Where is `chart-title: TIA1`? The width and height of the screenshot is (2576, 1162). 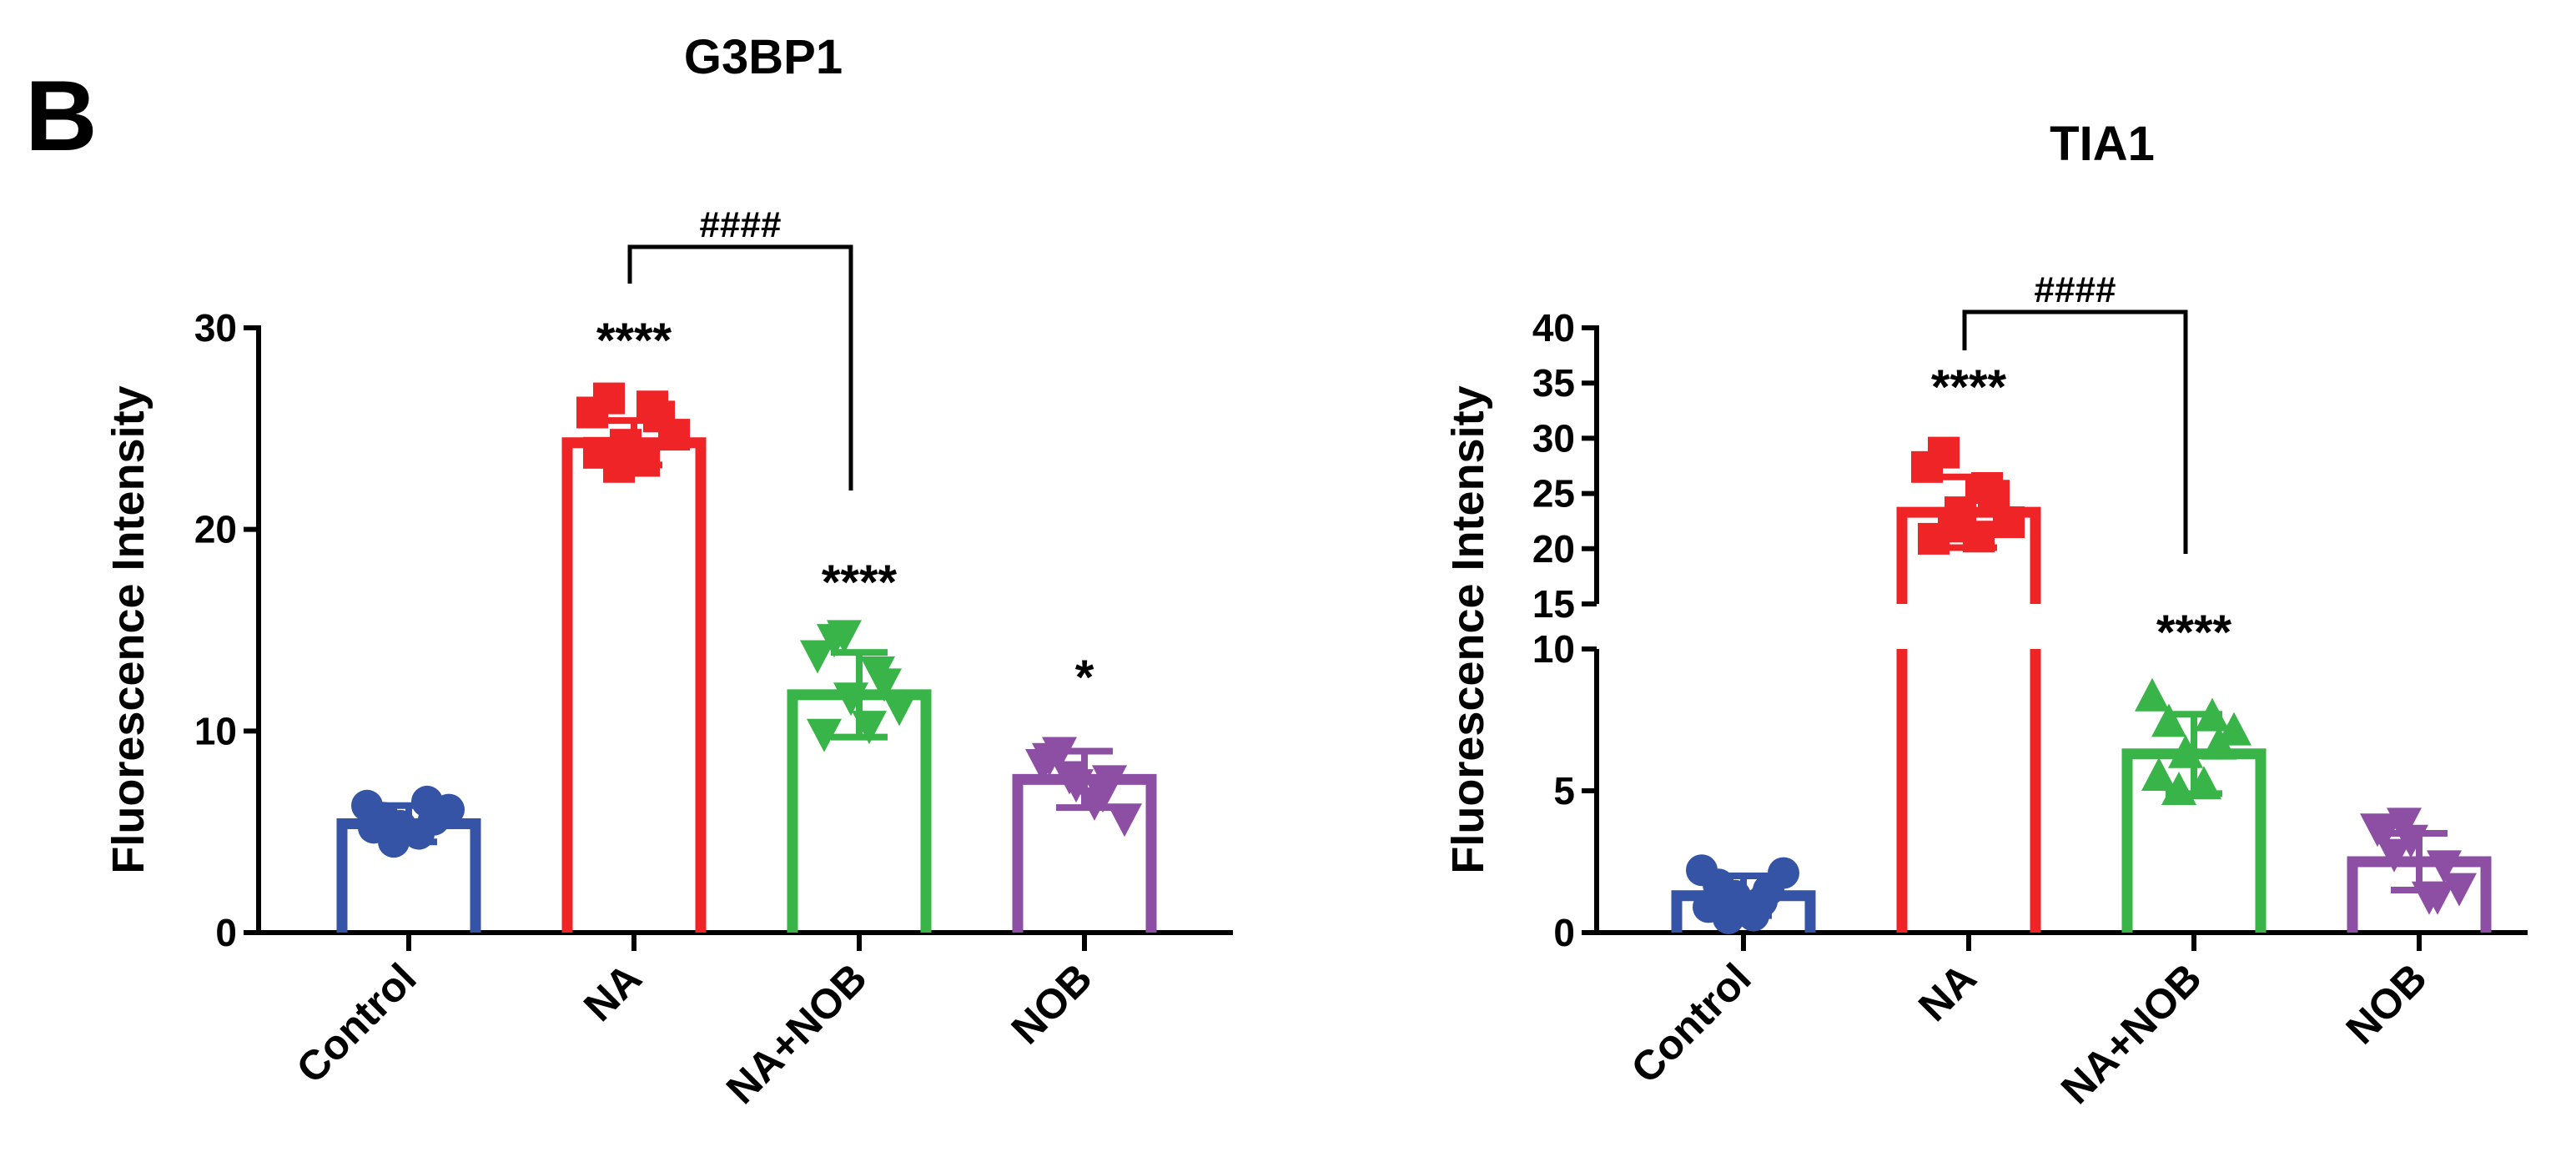
chart-title: TIA1 is located at coordinates (2102, 144).